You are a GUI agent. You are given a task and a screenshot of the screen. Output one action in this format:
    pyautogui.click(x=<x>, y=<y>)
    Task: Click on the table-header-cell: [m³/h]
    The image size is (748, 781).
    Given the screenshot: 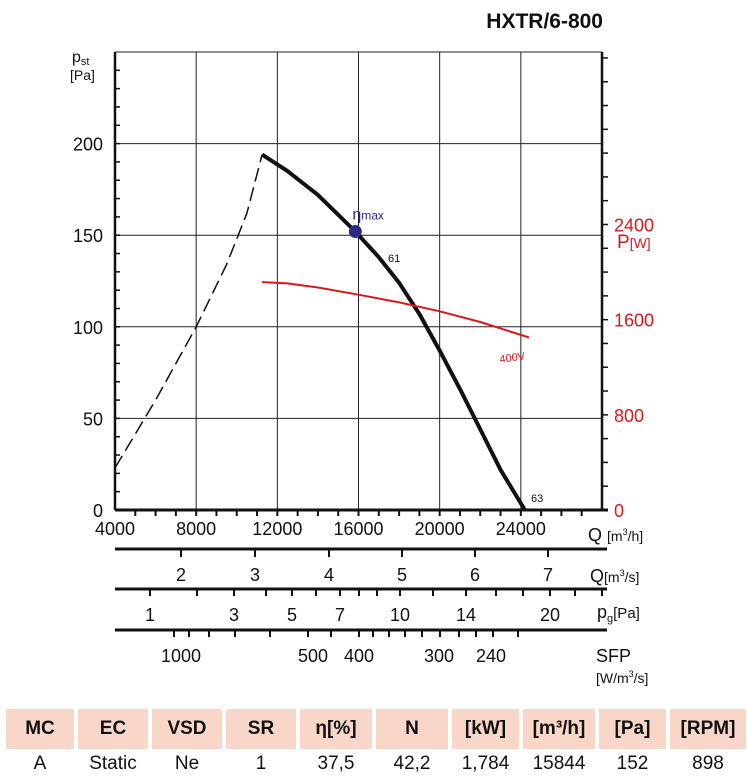 What is the action you would take?
    pyautogui.click(x=559, y=729)
    